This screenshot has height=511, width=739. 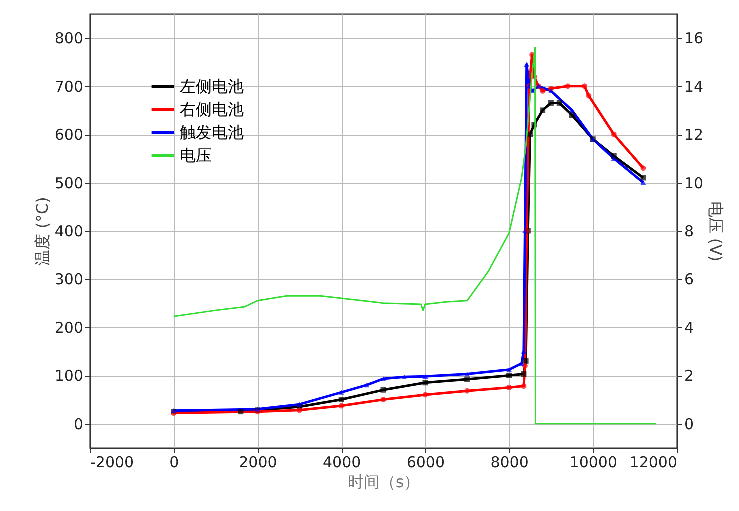 I want to click on y-tick-label: 700, so click(x=69, y=87).